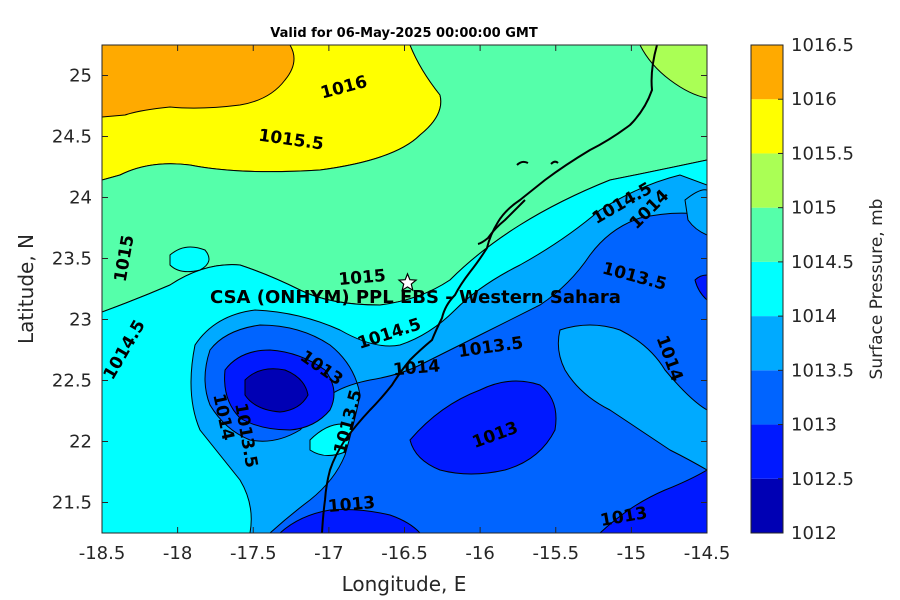  Describe the element at coordinates (102, 553) in the screenshot. I see `x-tick-label: -18.5` at that location.